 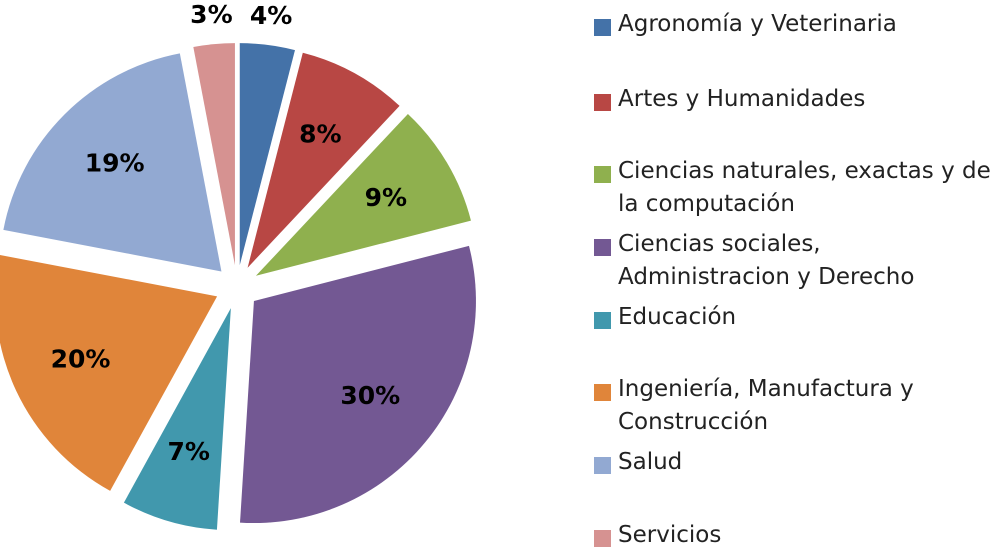 What do you see at coordinates (650, 462) in the screenshot?
I see `legend-label: Salud` at bounding box center [650, 462].